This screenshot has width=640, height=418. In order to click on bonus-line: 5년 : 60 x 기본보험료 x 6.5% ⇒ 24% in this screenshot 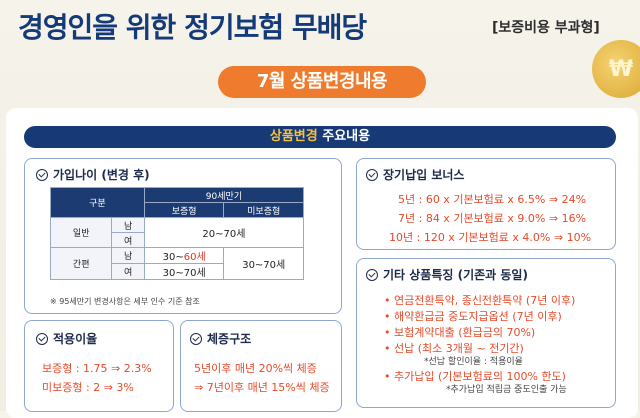, I will do `click(492, 199)`.